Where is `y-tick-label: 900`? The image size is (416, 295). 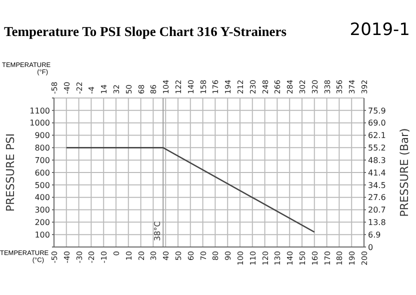 y-tick-label: 900 is located at coordinates (42, 135).